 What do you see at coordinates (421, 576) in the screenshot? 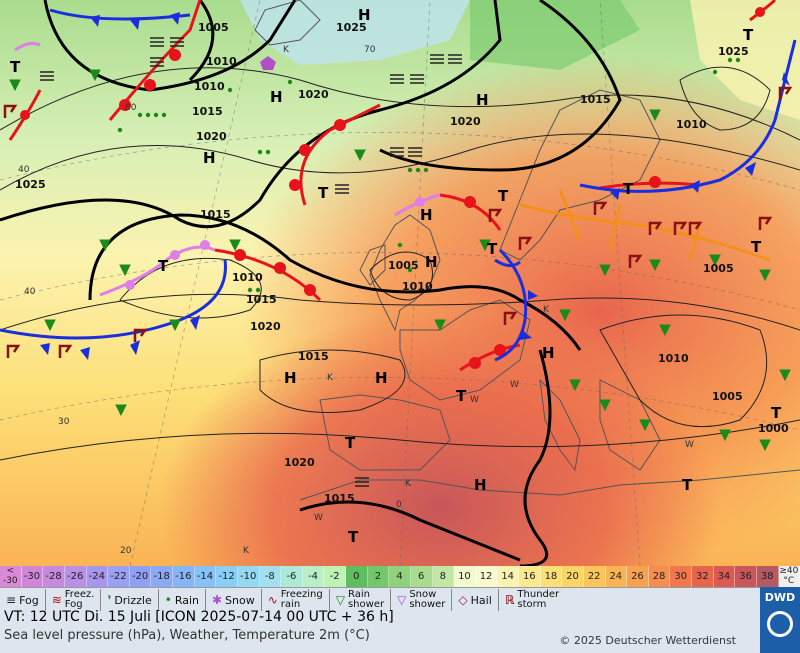
I see `colorbar-cell: 6` at bounding box center [421, 576].